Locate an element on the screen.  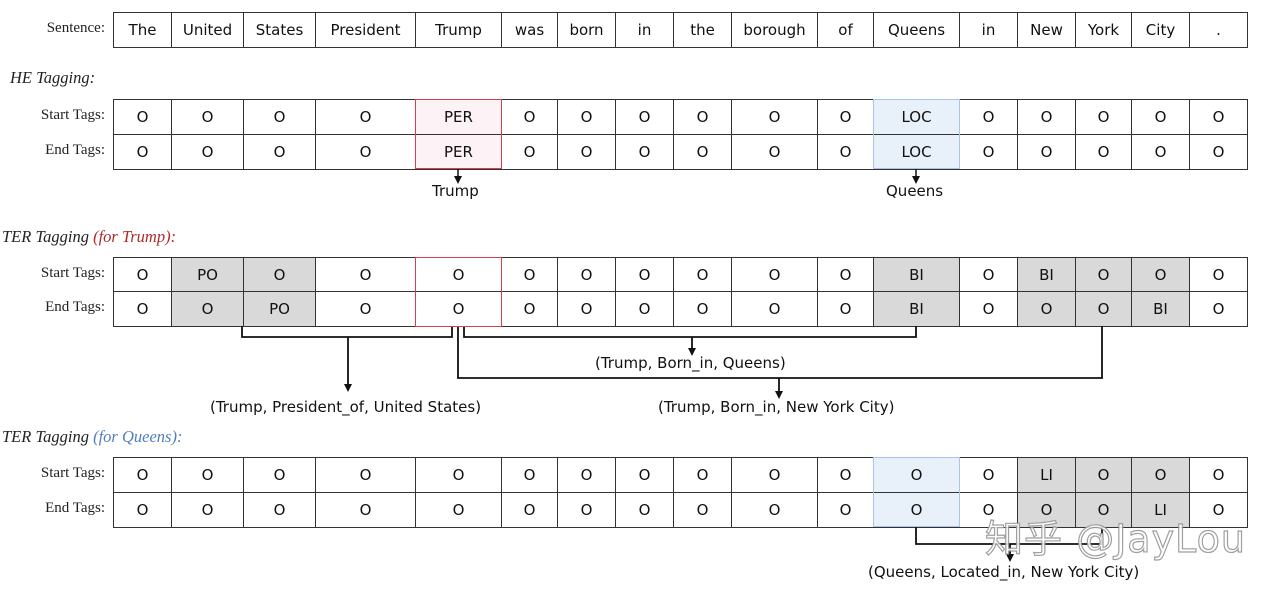
he-tagging-title: HE Tagging: is located at coordinates (53, 77).